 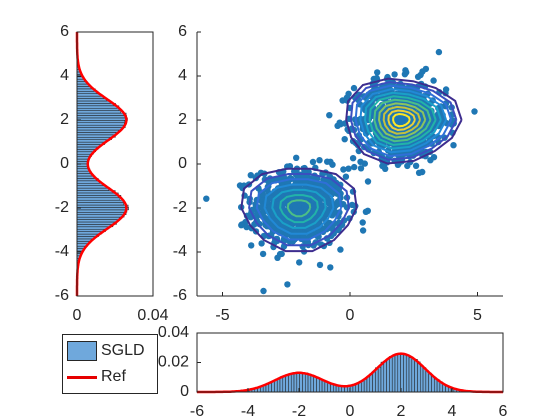 What do you see at coordinates (180, 207) in the screenshot?
I see `main-y-tick-label: -2` at bounding box center [180, 207].